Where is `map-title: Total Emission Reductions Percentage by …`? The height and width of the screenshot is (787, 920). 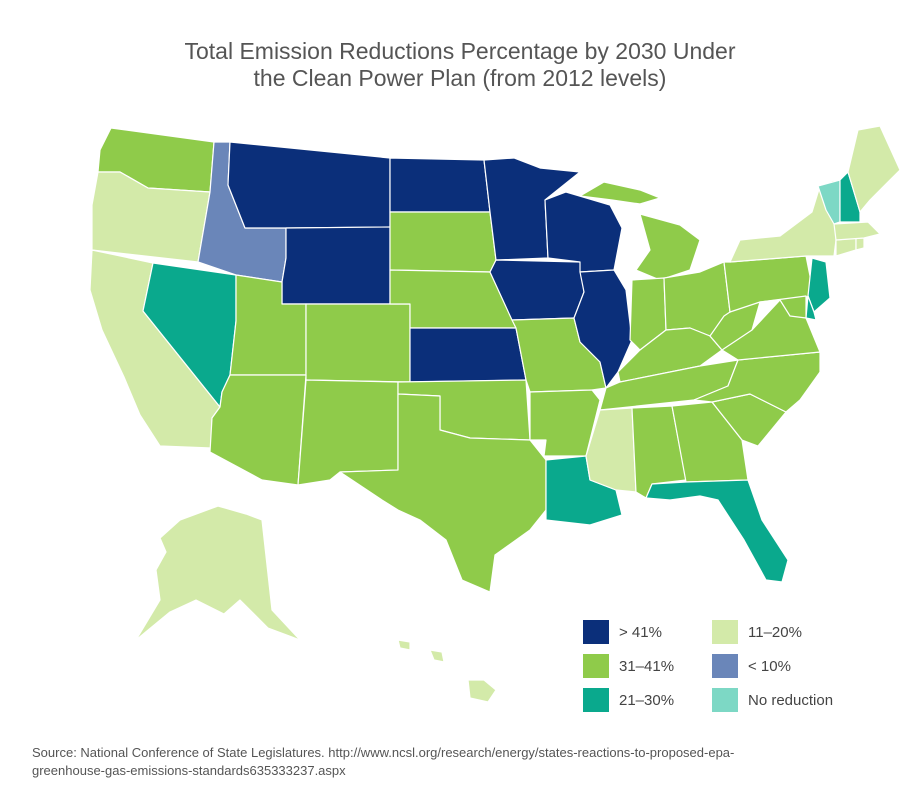 map-title: Total Emission Reductions Percentage by … is located at coordinates (460, 65).